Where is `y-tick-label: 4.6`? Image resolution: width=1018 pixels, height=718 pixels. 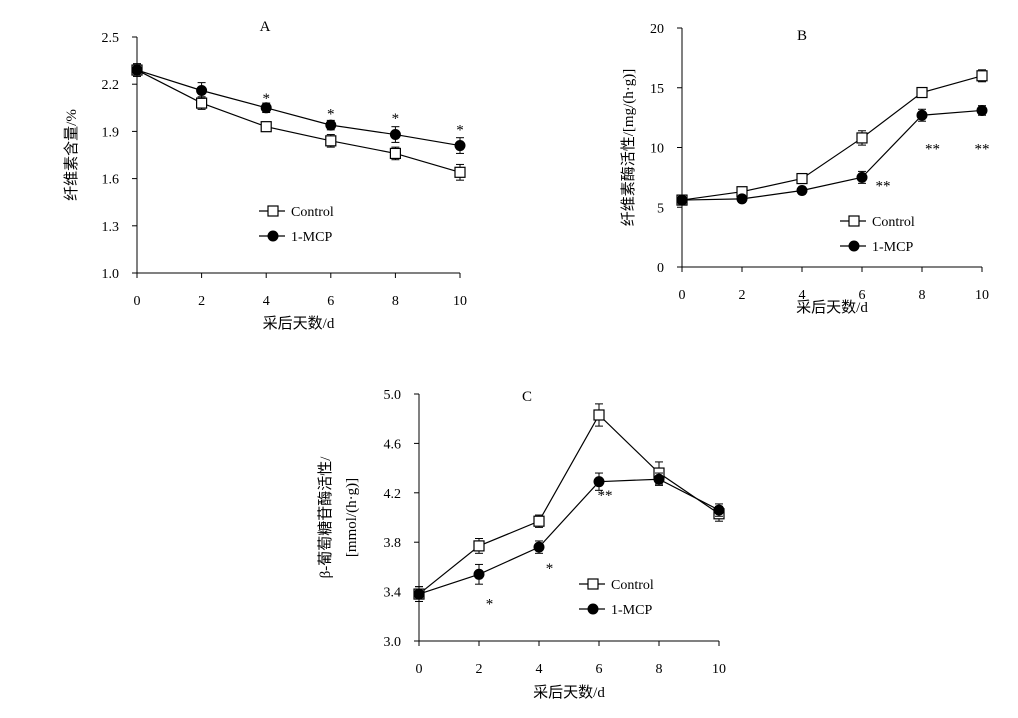
y-tick-label: 4.6 is located at coordinates (393, 444).